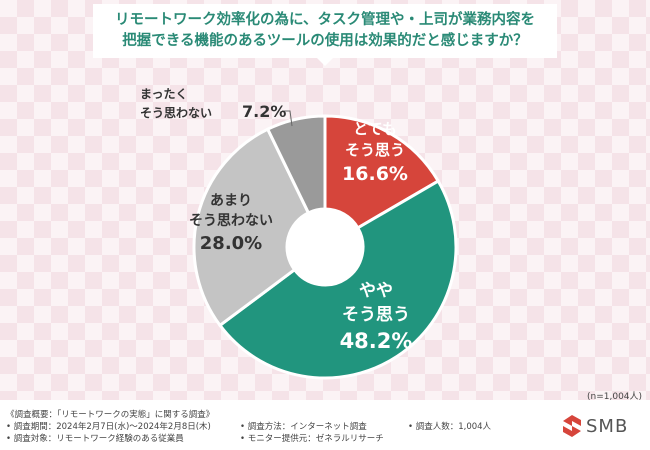 Image resolution: width=650 pixels, height=450 pixels. I want to click on title-line-1: リモートワーク効率化の為に、タスク管理や・上司が業務内容を, so click(325, 20).